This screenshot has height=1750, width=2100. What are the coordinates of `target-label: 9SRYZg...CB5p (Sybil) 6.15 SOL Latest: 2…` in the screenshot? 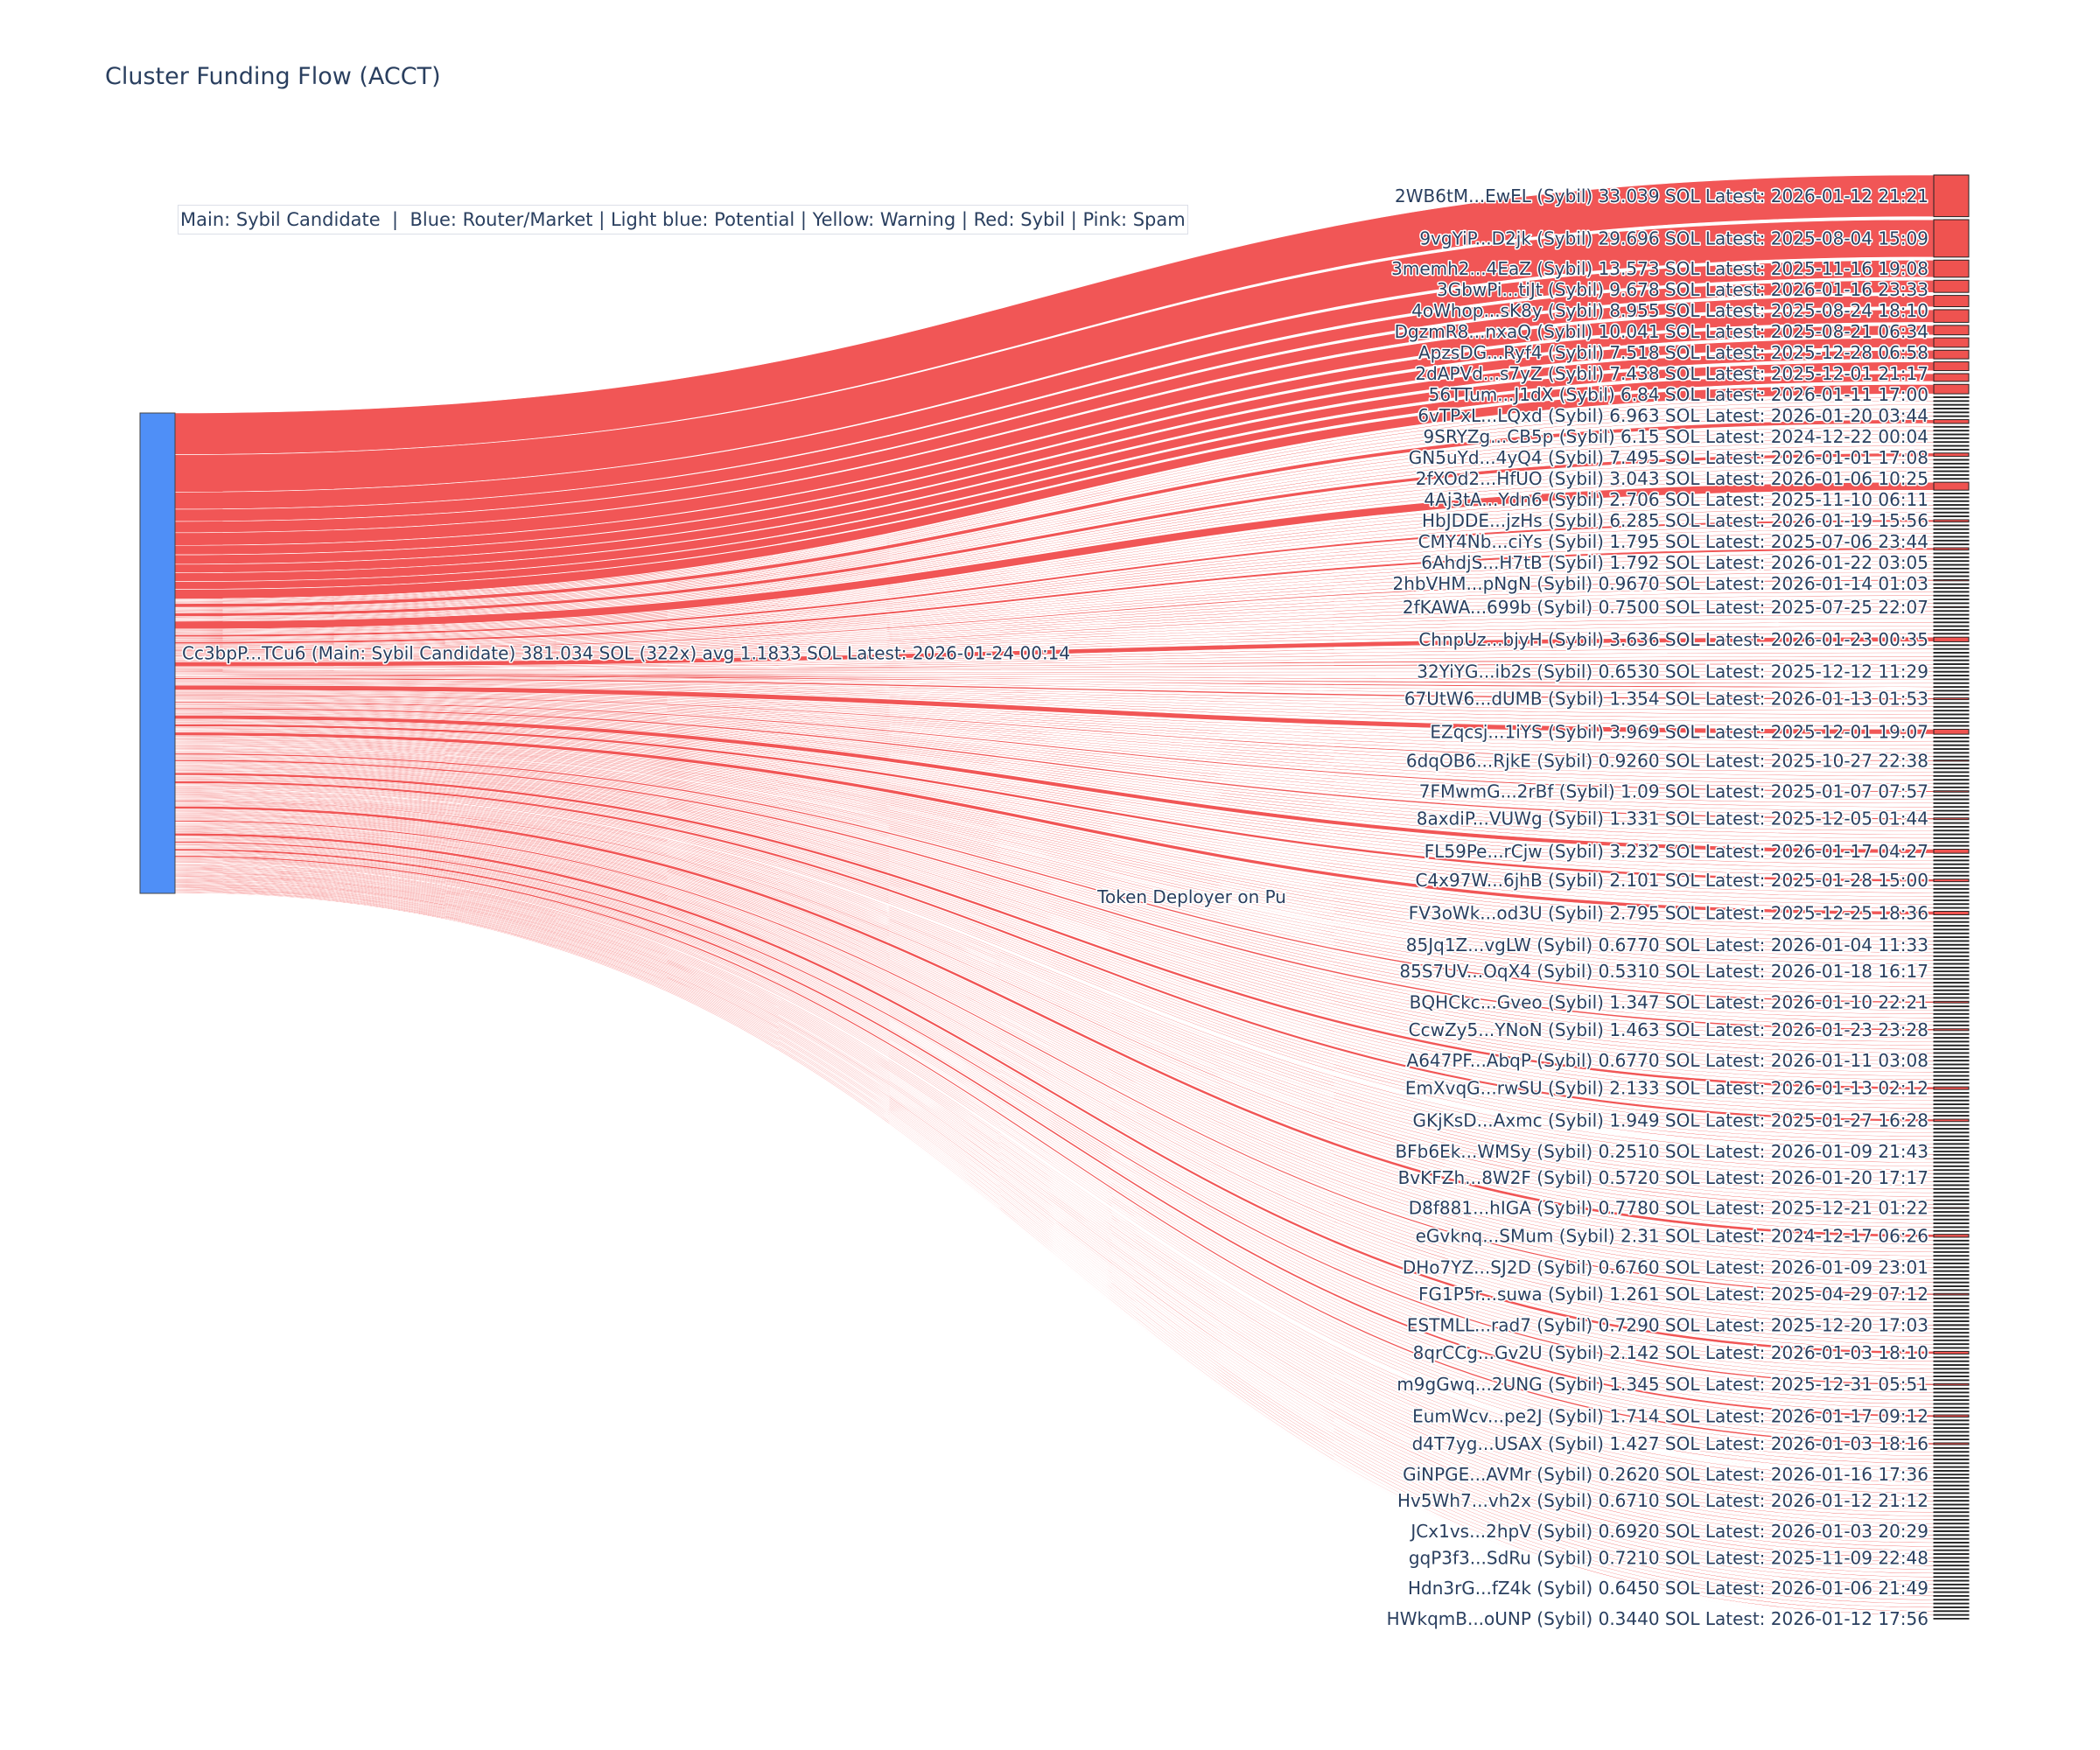 It's located at (1676, 436).